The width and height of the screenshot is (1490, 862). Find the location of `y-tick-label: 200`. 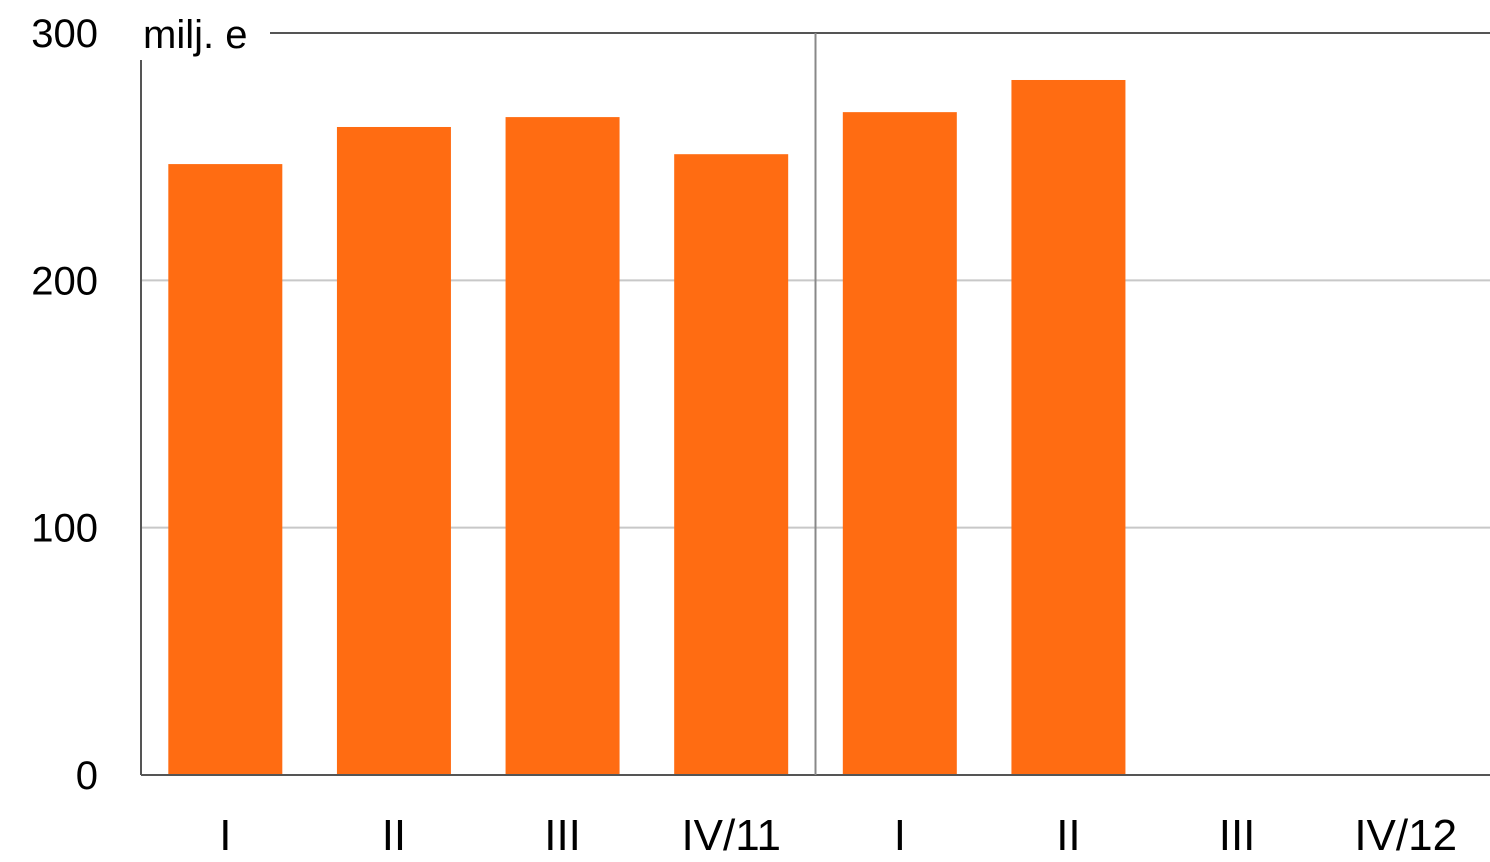

y-tick-label: 200 is located at coordinates (64, 281).